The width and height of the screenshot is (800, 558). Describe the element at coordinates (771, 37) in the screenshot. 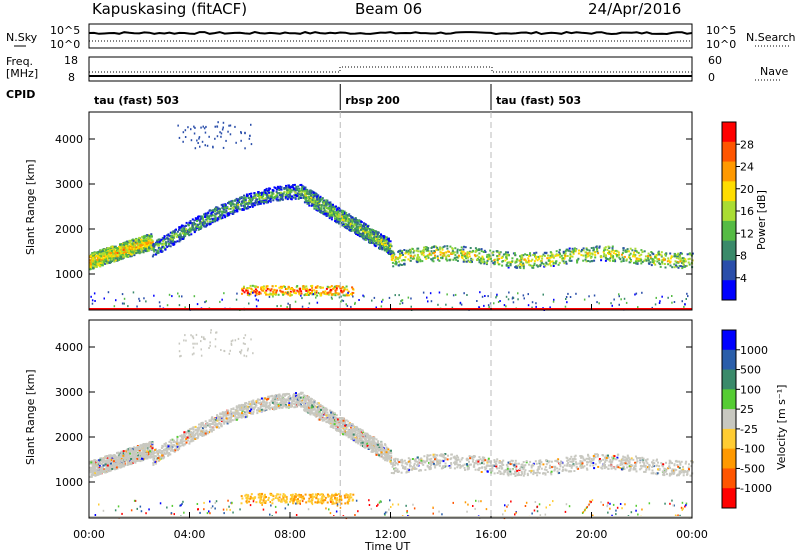

I see `nsearch-label: N.Search` at that location.